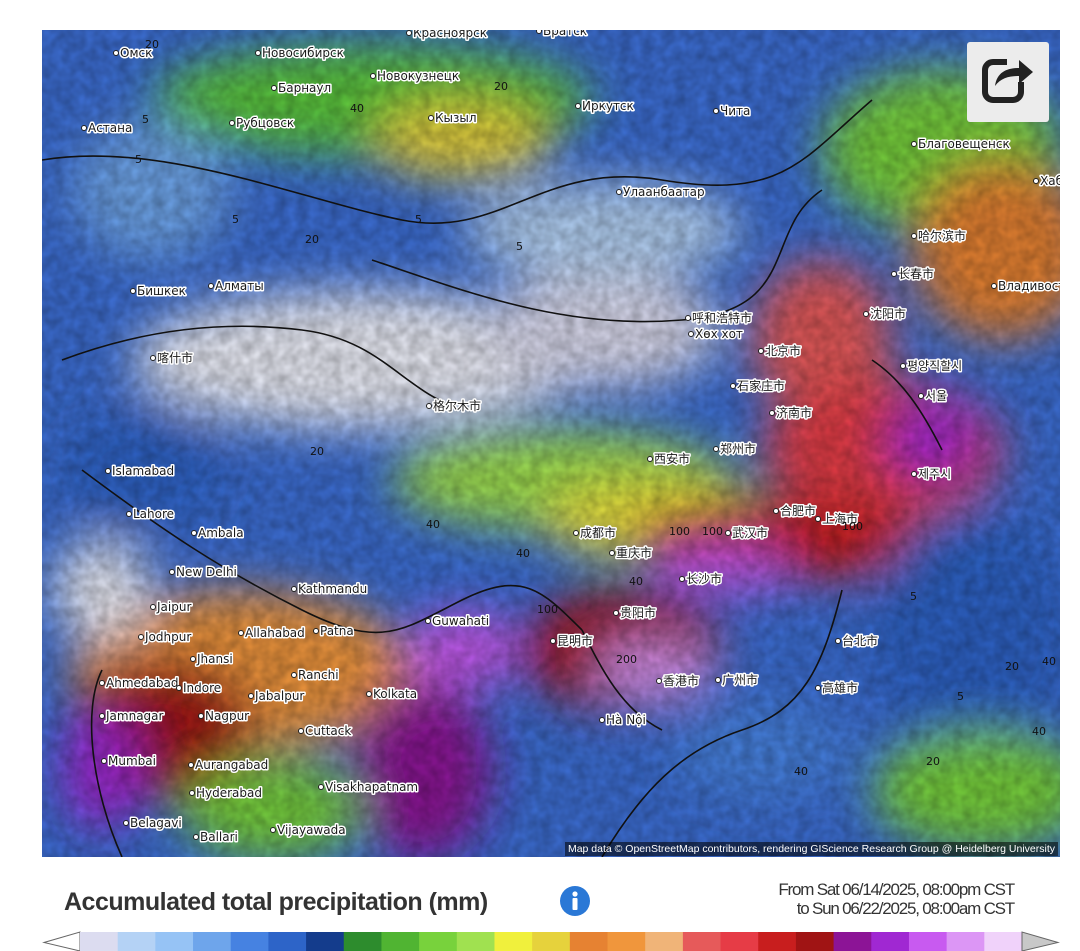 The image size is (1080, 951). Describe the element at coordinates (794, 412) in the screenshot. I see `city-label: 济南市` at that location.